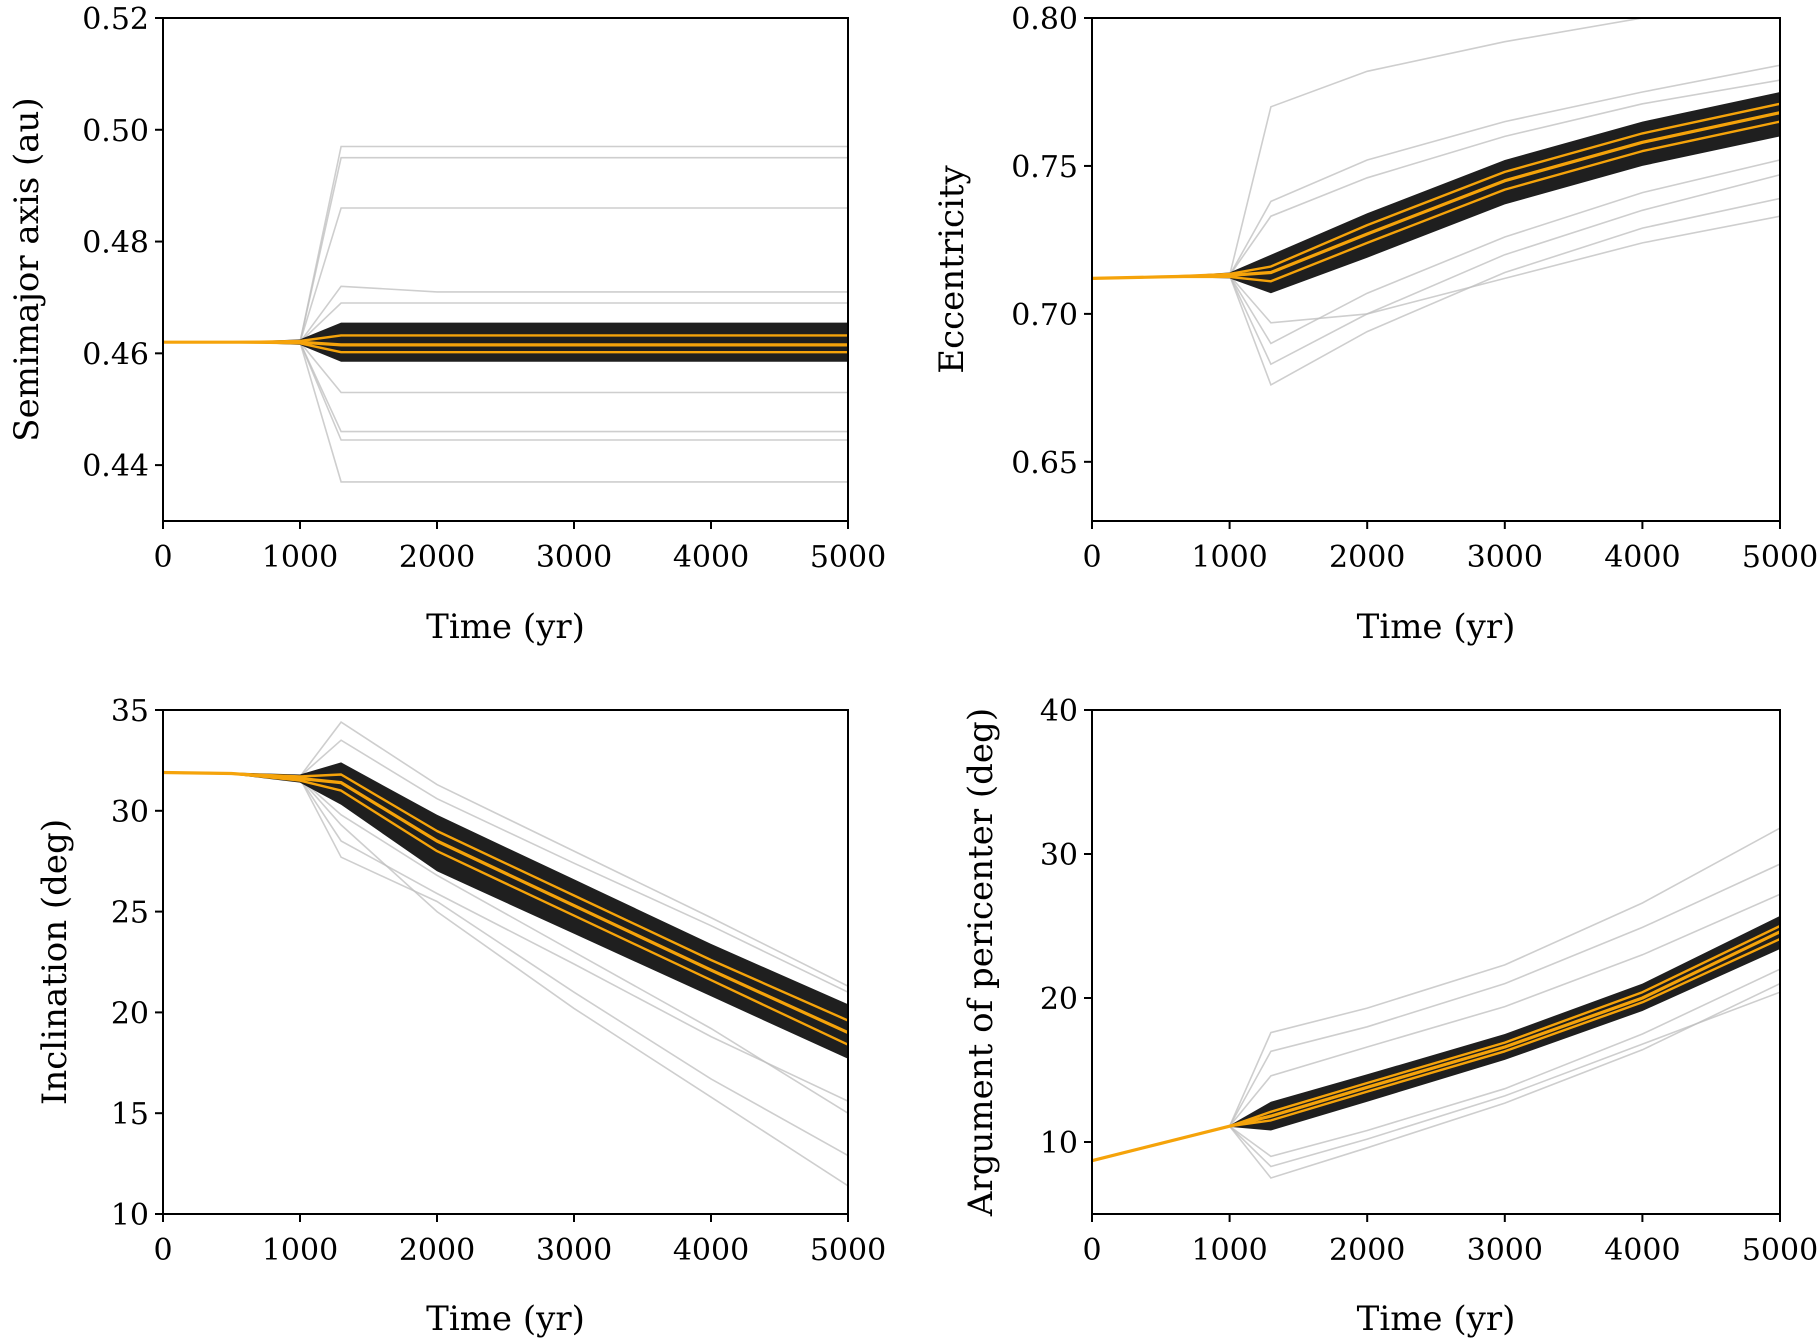  I want to click on plot-area-inclination, so click(505, 954).